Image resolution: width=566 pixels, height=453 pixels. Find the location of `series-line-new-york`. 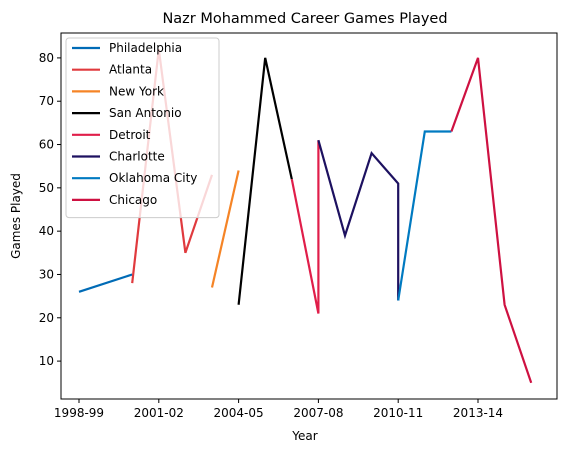

series-line-new-york is located at coordinates (225, 229).